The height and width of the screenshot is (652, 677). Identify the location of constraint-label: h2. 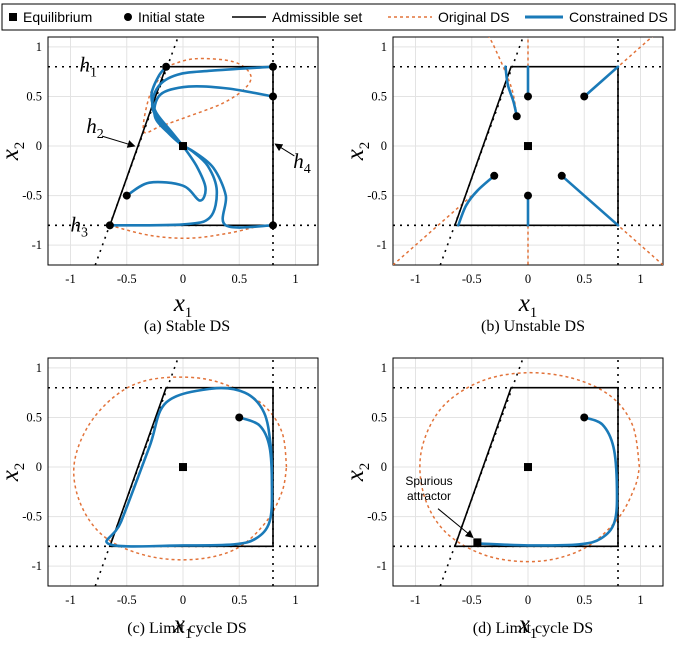
(95, 128).